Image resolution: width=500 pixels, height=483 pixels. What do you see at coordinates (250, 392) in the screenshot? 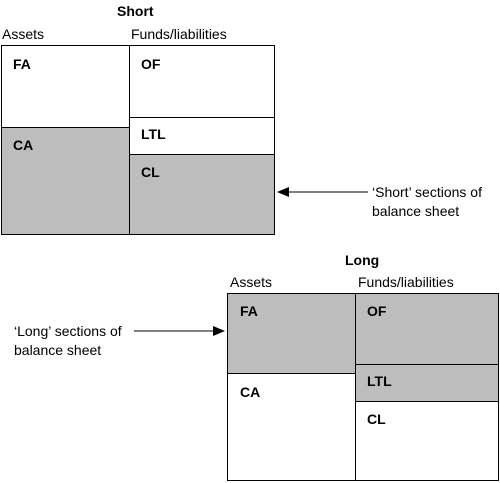
I see `long-ca-label: CA` at bounding box center [250, 392].